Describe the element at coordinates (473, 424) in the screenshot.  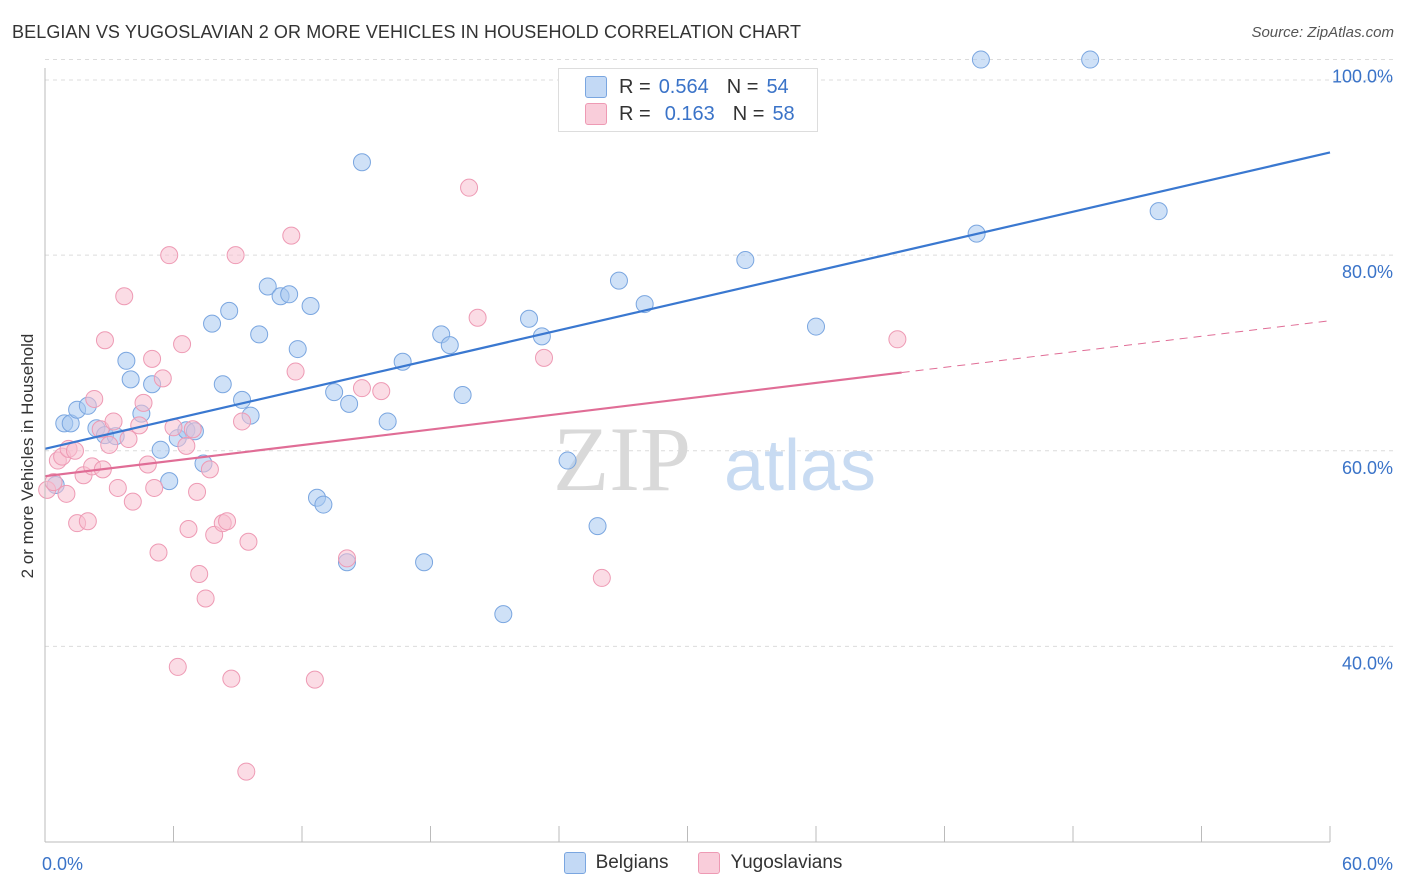
I see `trend-line-yugoslavians` at that location.